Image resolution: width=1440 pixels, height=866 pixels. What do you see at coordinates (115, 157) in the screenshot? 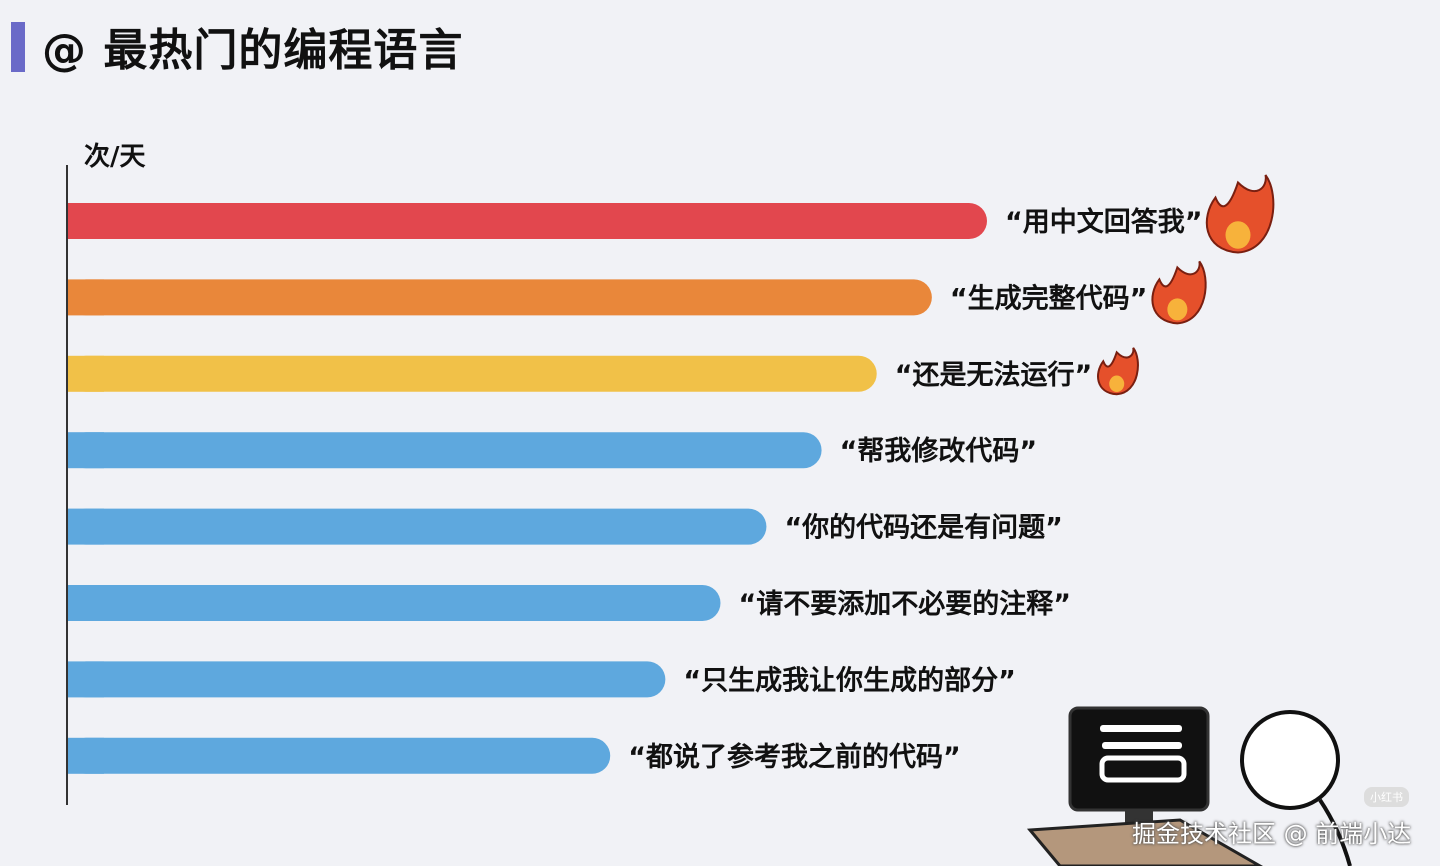
I see `axis-unit-label: 次/天` at bounding box center [115, 157].